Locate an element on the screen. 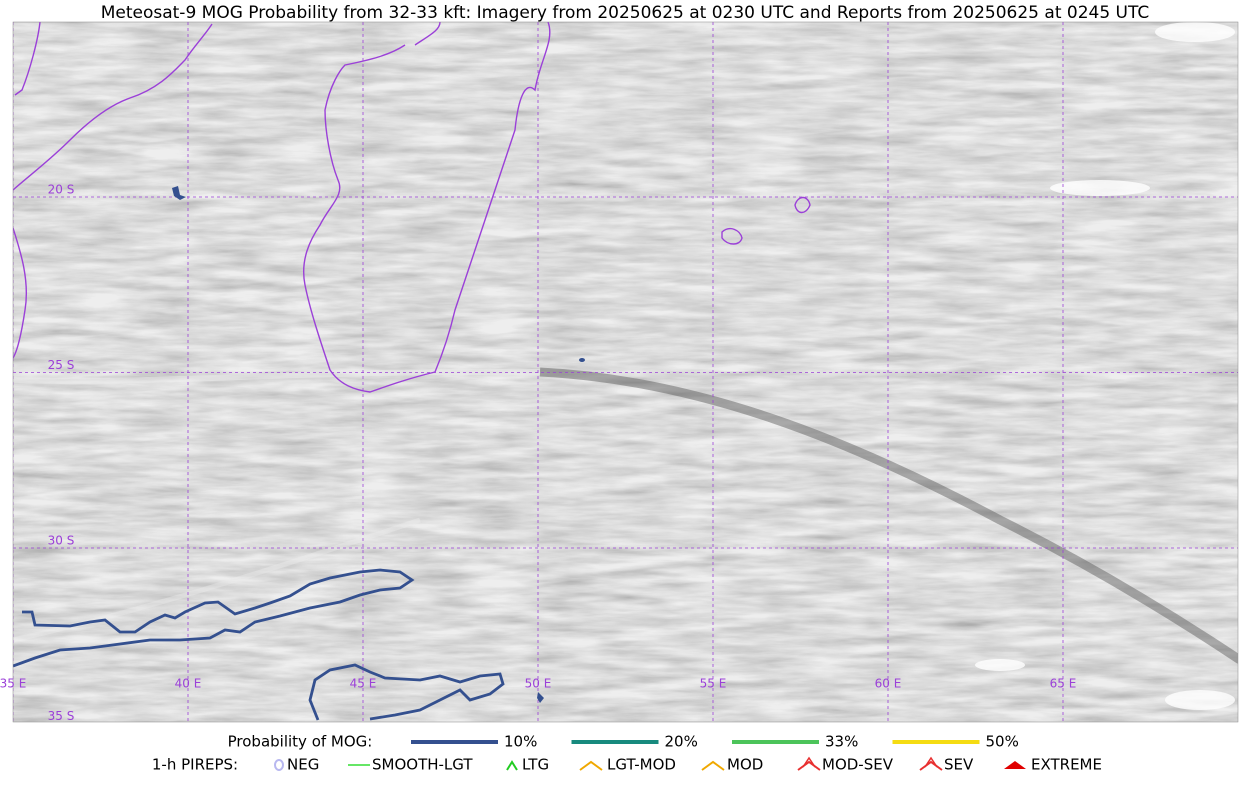 Image resolution: width=1250 pixels, height=786 pixels. mog-legend-label: 20% is located at coordinates (681, 742).